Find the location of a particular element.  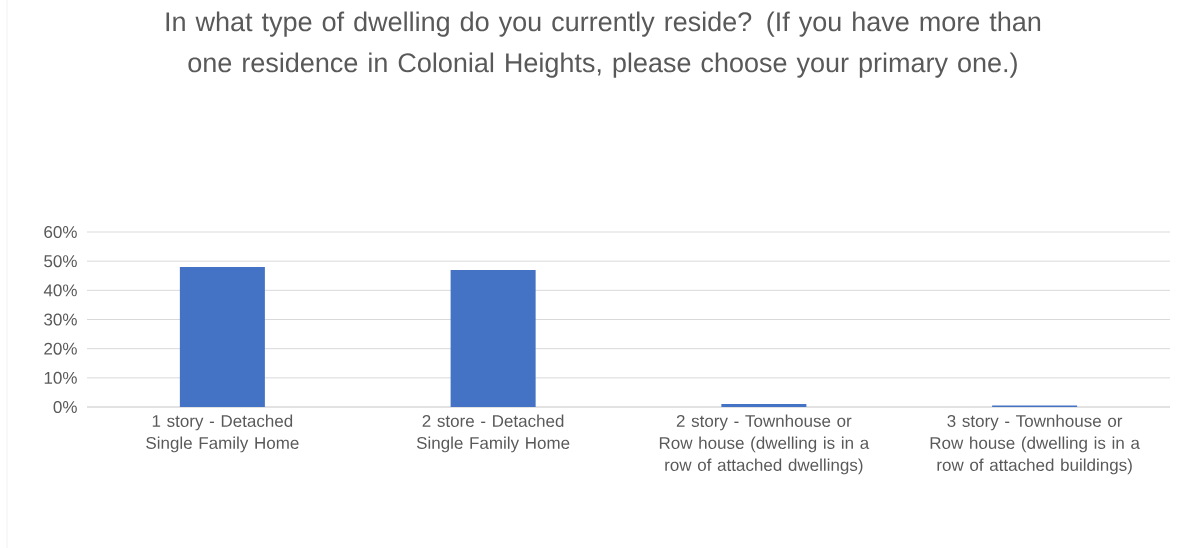

x-tick-label: 1 story - Detached Single Family Home is located at coordinates (222, 433).